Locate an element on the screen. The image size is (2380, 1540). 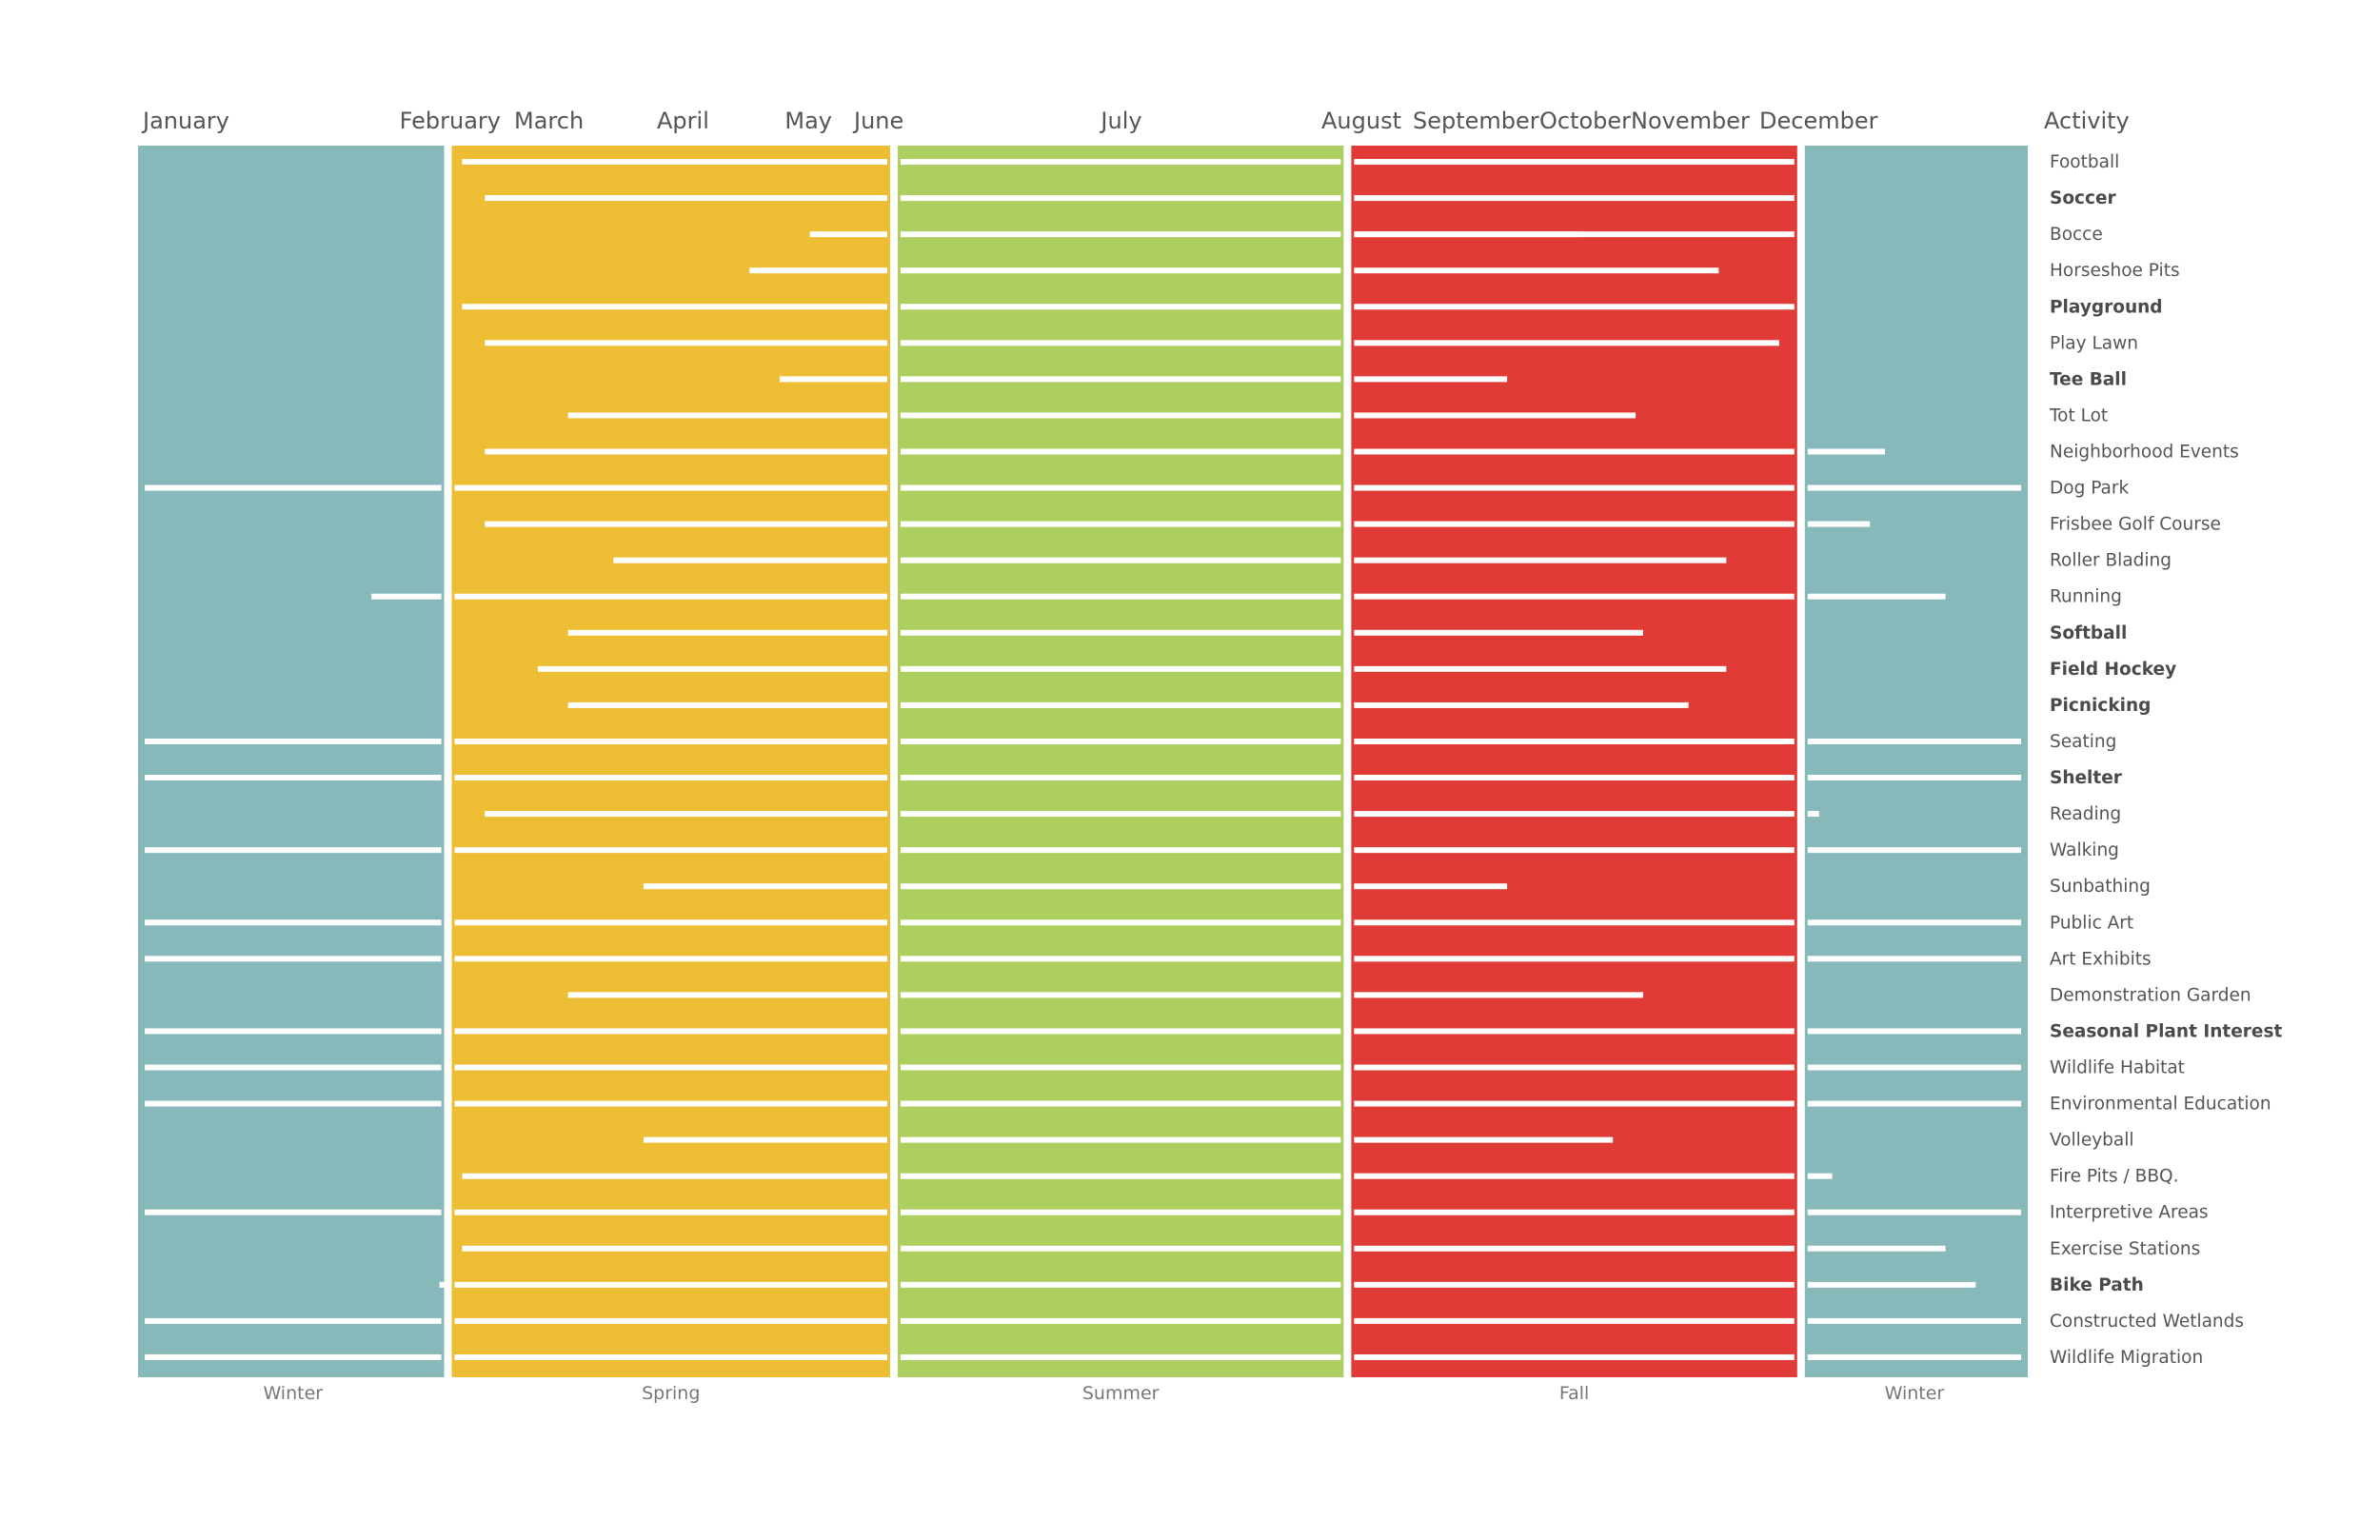
activity-label: Bike Path is located at coordinates (2097, 1285).